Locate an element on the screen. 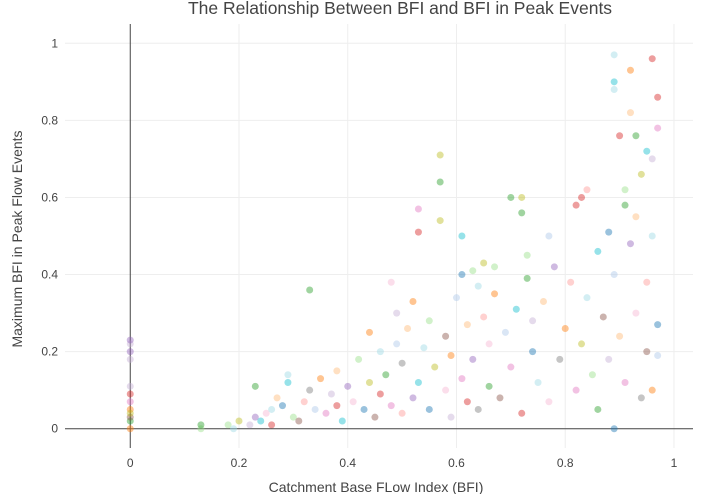 Image resolution: width=705 pixels, height=499 pixels. x-tick-label: 0.4 is located at coordinates (347, 463).